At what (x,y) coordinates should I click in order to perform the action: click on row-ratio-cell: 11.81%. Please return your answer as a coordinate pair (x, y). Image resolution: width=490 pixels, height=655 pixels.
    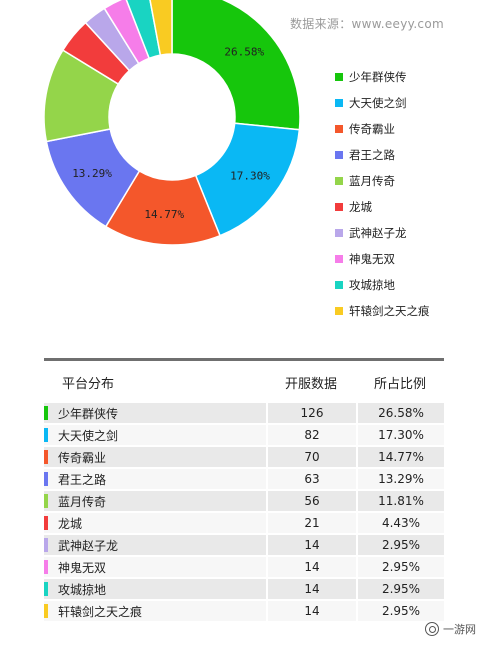
    Looking at the image, I should click on (400, 501).